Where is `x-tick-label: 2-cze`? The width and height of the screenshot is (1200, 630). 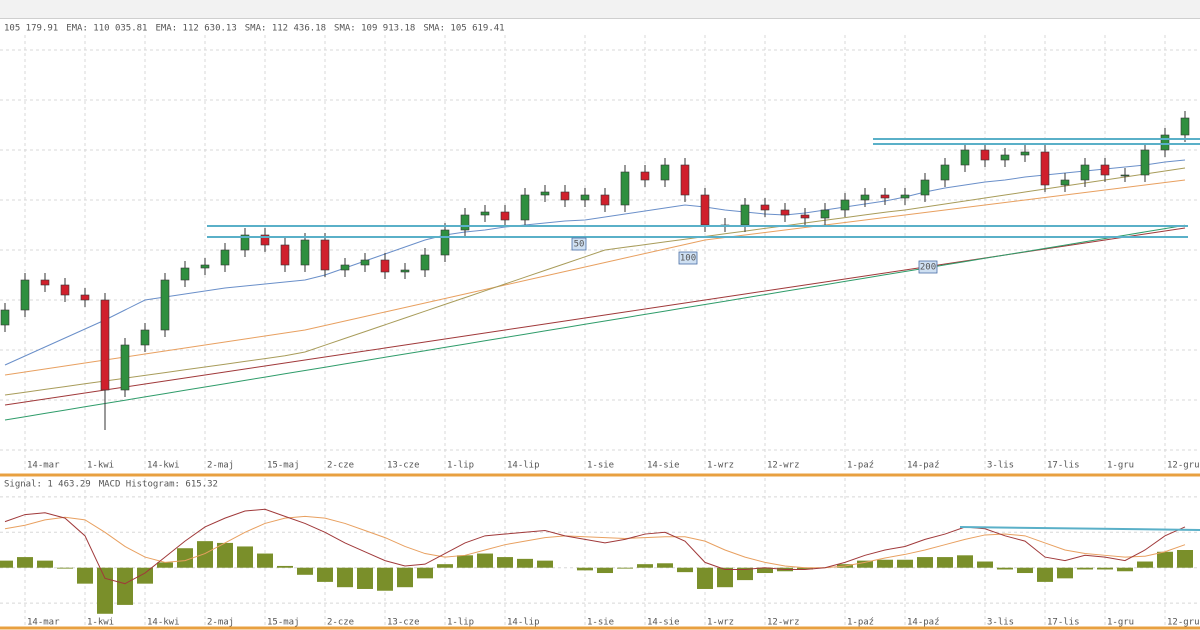 x-tick-label: 2-cze is located at coordinates (340, 623).